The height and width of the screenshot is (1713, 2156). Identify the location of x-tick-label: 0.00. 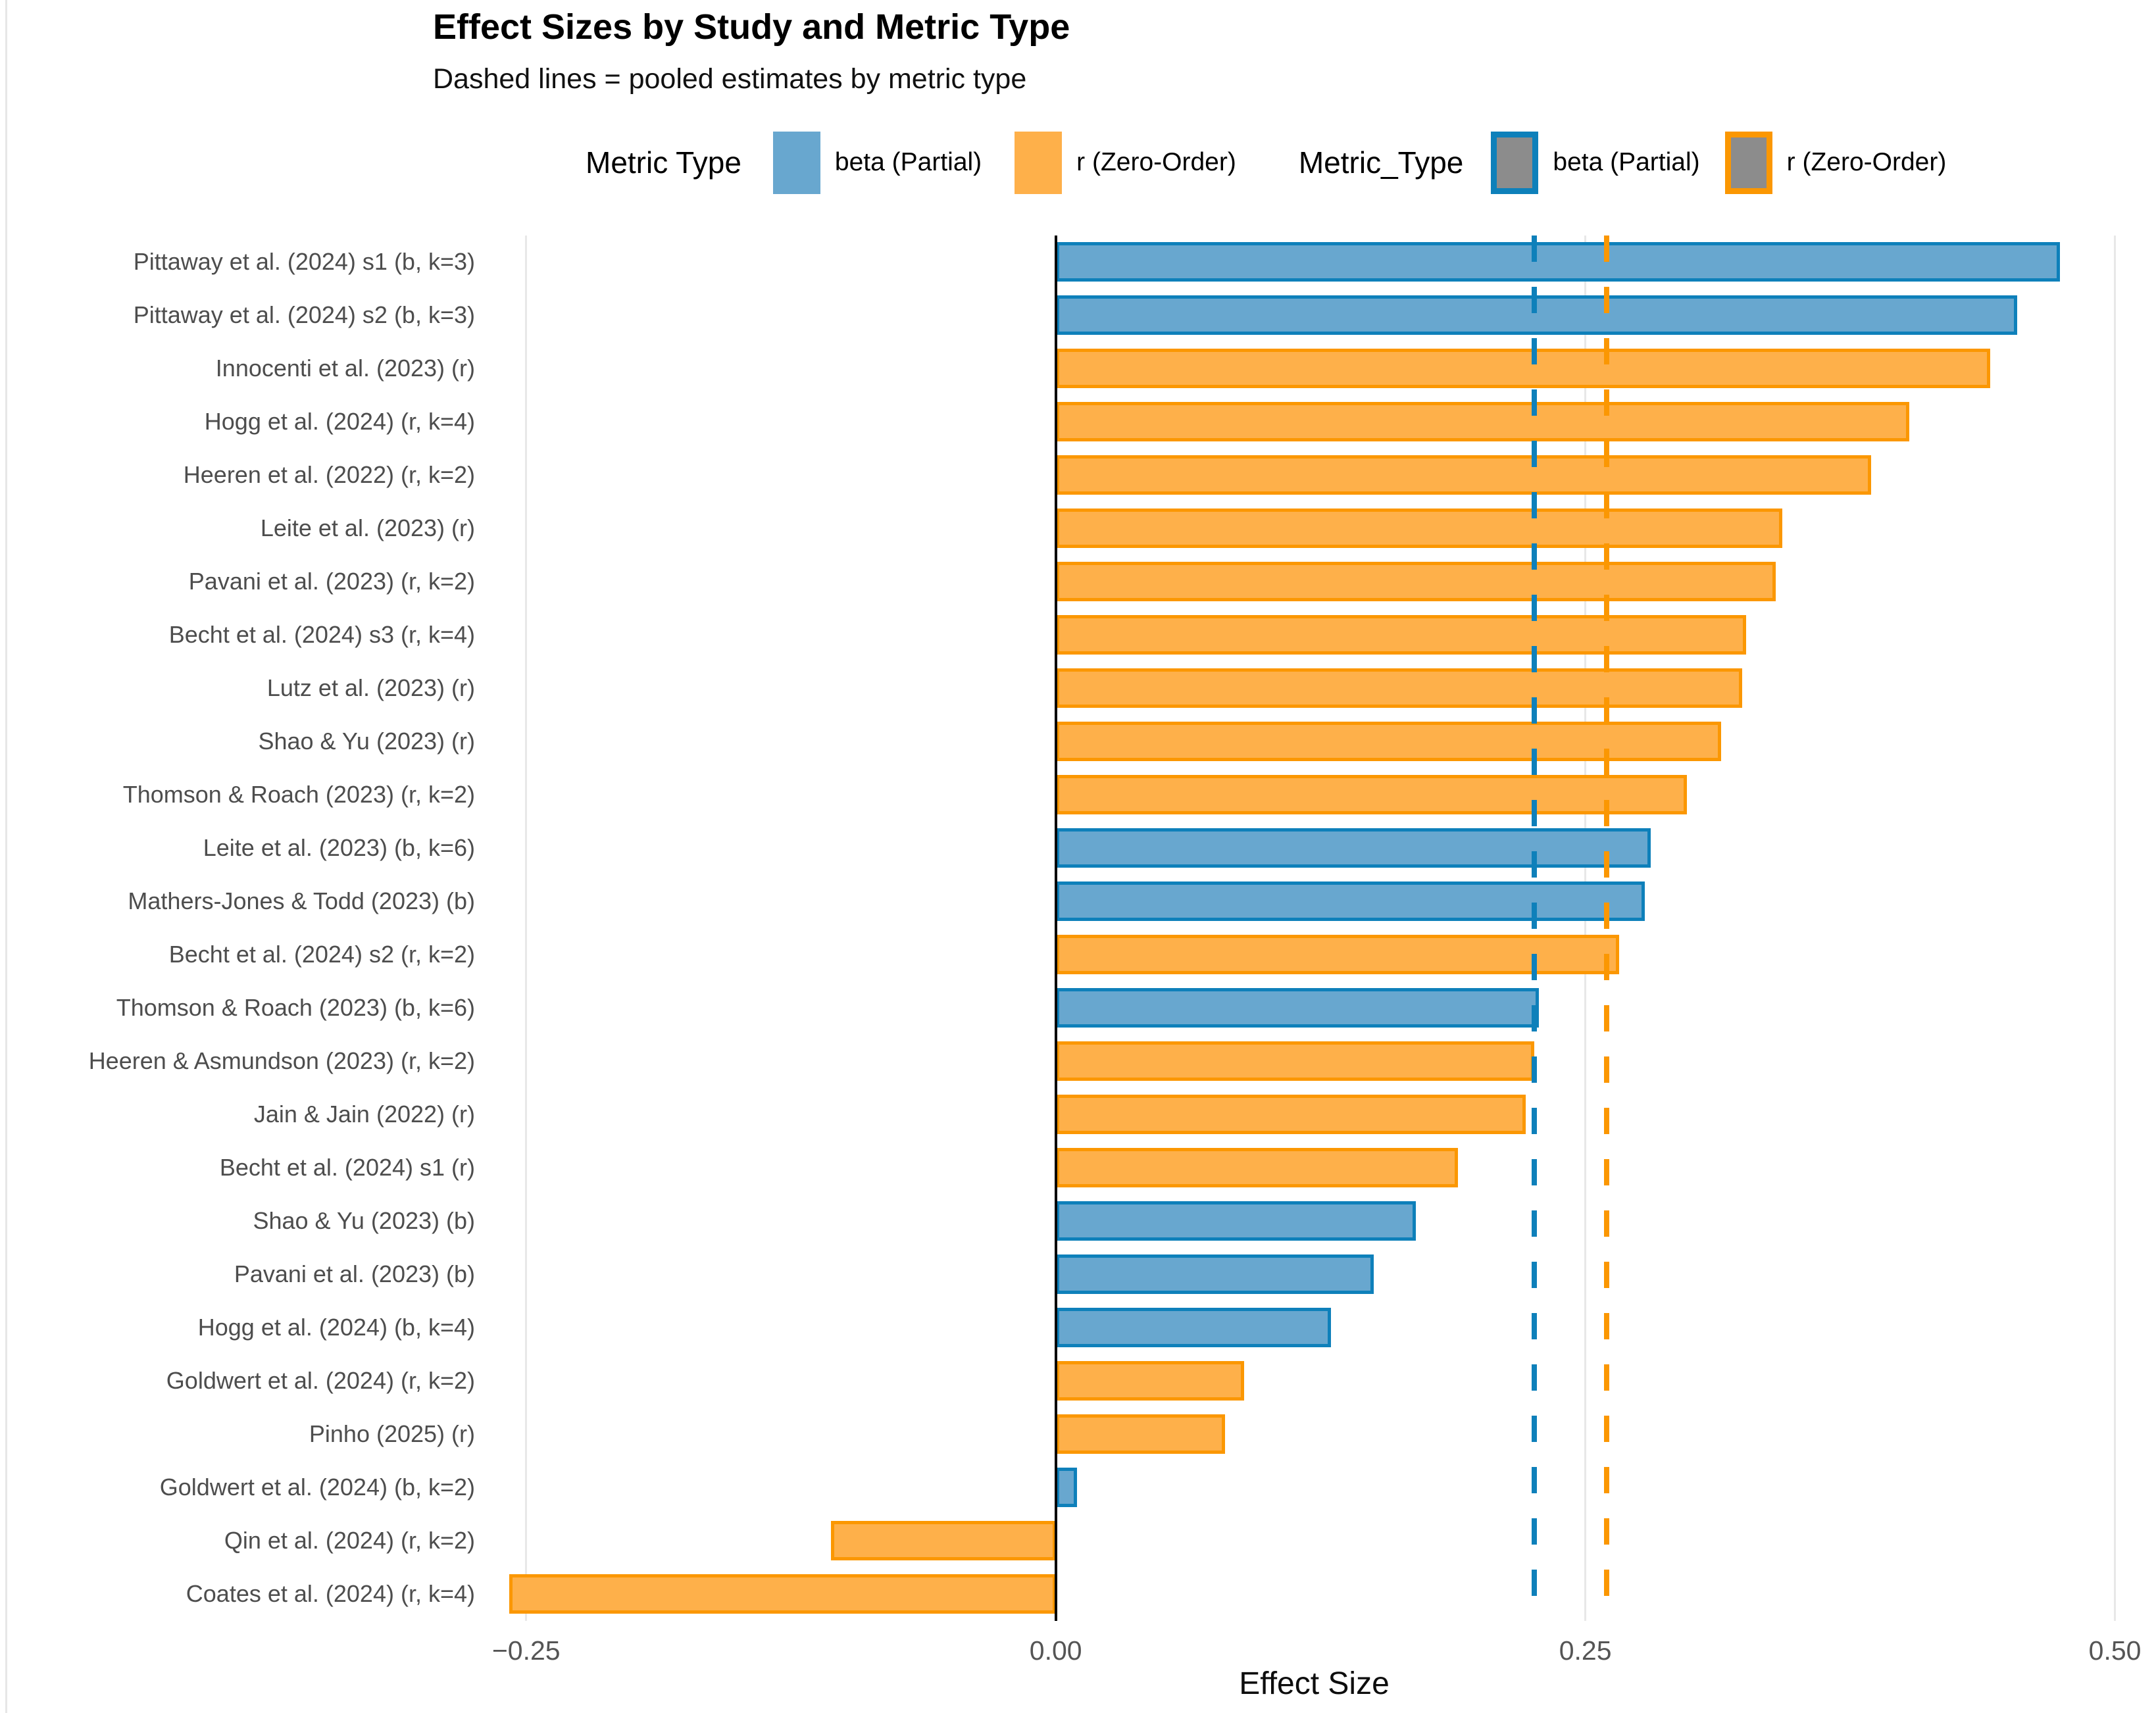
(1055, 1650).